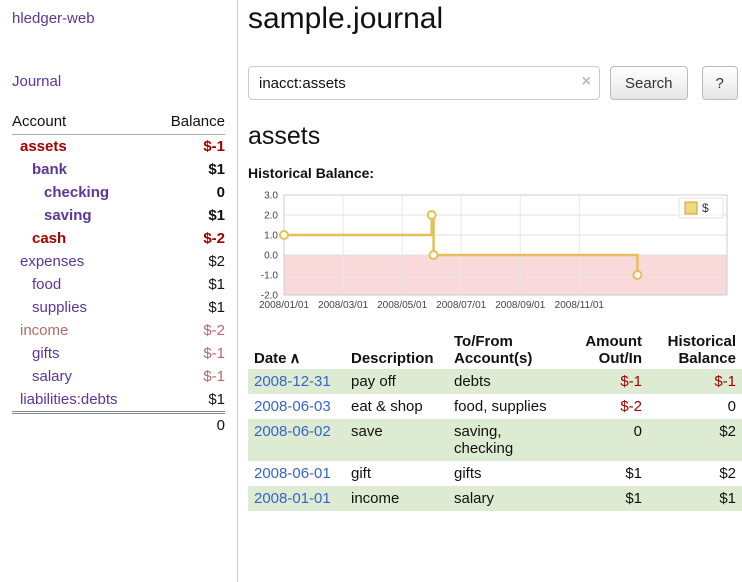 The width and height of the screenshot is (742, 582). What do you see at coordinates (220, 192) in the screenshot?
I see `account-balance: 0` at bounding box center [220, 192].